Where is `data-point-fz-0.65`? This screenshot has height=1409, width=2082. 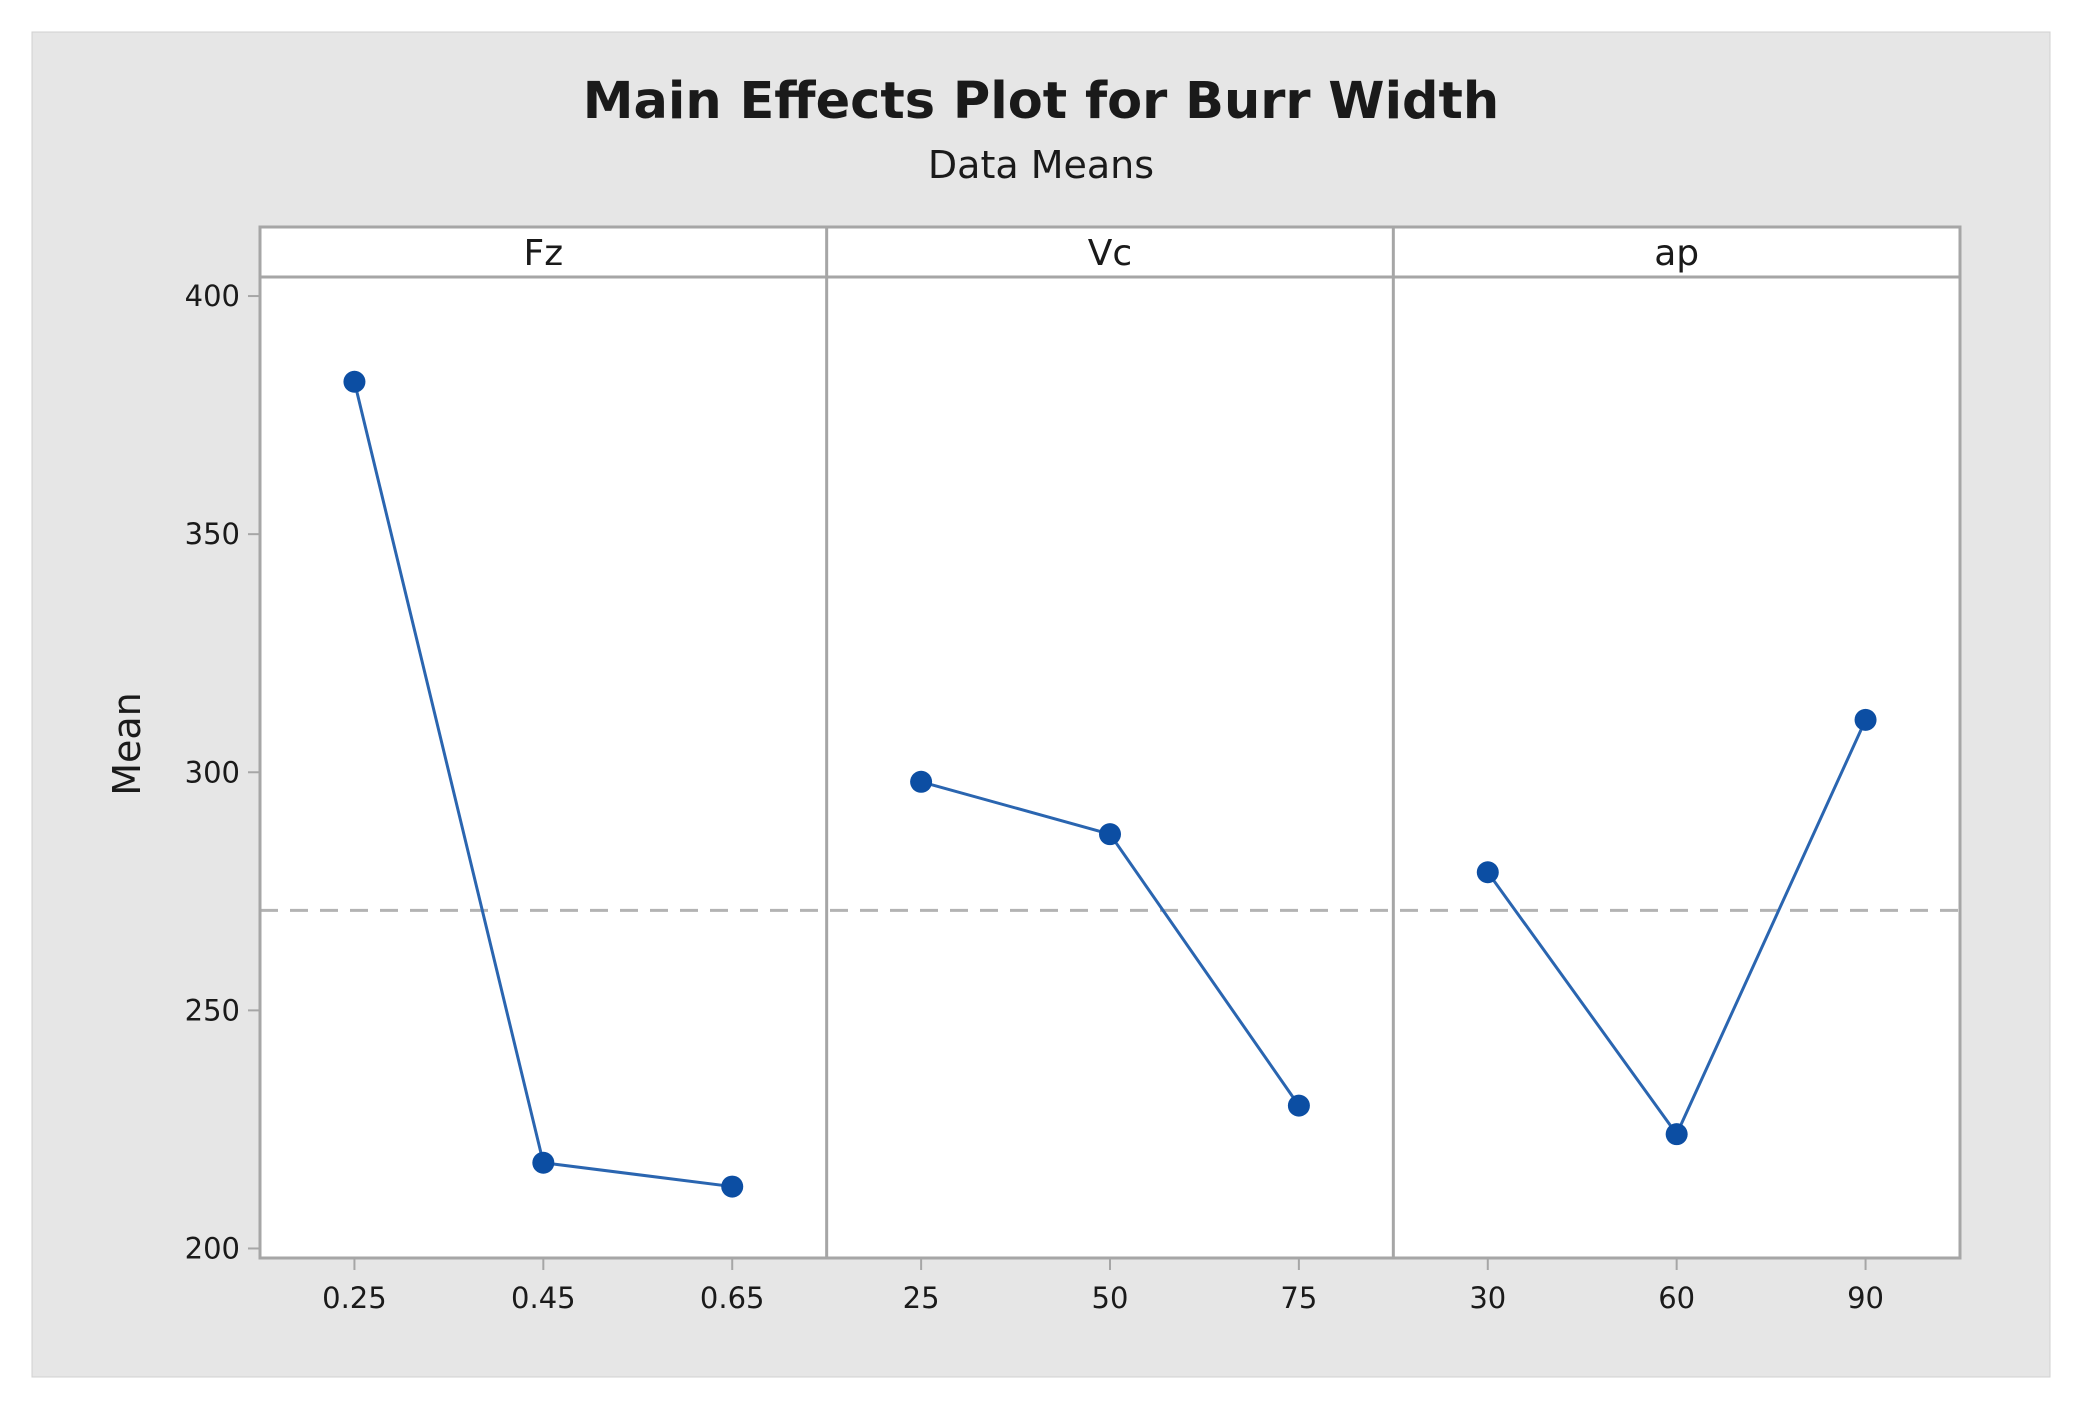 data-point-fz-0.65 is located at coordinates (732, 1186).